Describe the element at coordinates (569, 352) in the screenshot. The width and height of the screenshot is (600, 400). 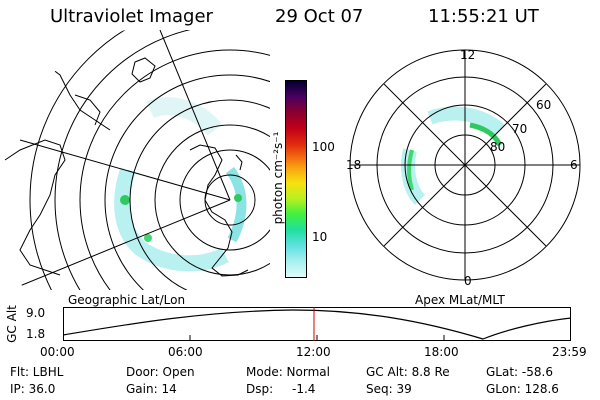
I see `timeline-xtick-2359: 23:59` at that location.